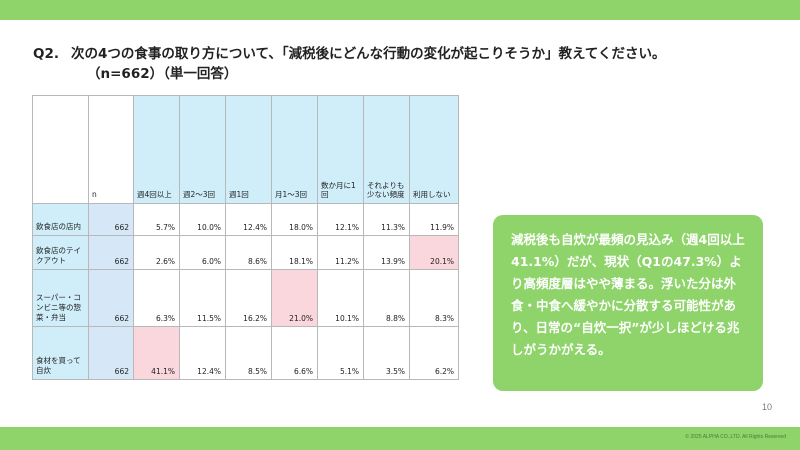  I want to click on value-cell: 8.3%, so click(434, 298).